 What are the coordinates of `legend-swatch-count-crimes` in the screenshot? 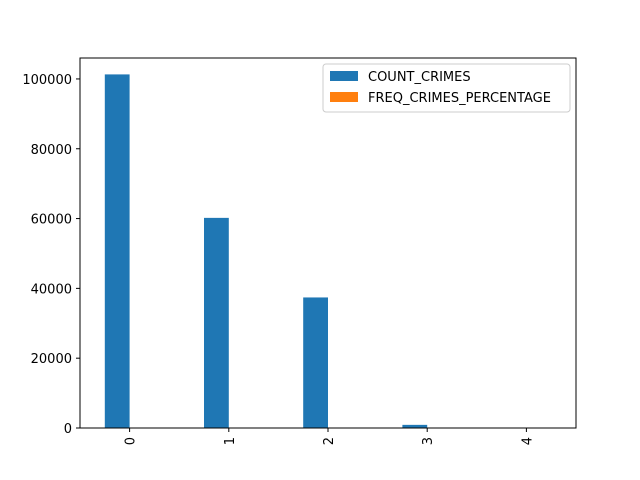 It's located at (344, 76).